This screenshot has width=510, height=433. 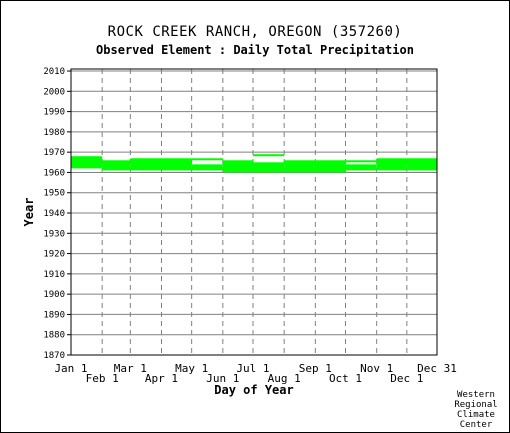 I want to click on x-tick-label: Dec 31, so click(x=437, y=368).